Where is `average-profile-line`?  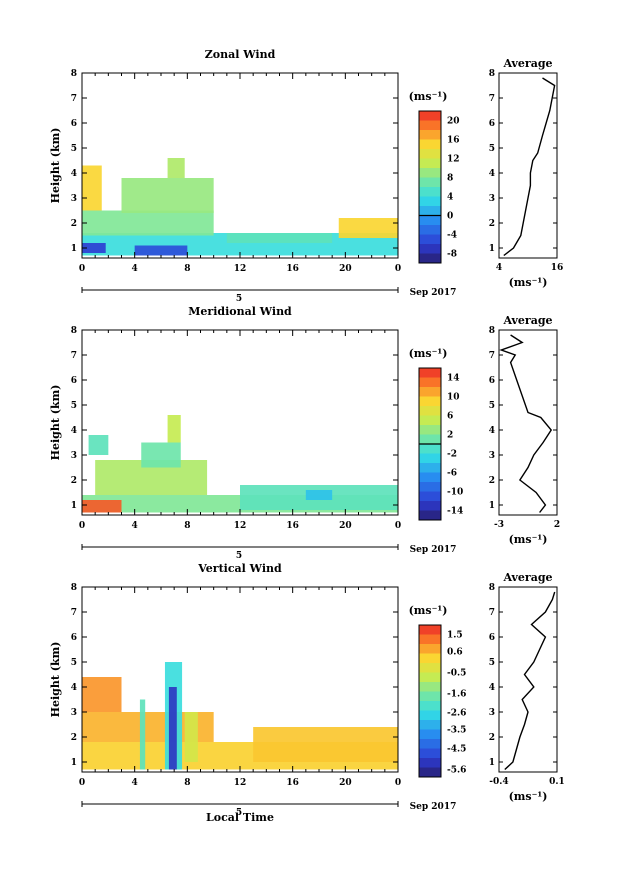 average-profile-line is located at coordinates (529, 167).